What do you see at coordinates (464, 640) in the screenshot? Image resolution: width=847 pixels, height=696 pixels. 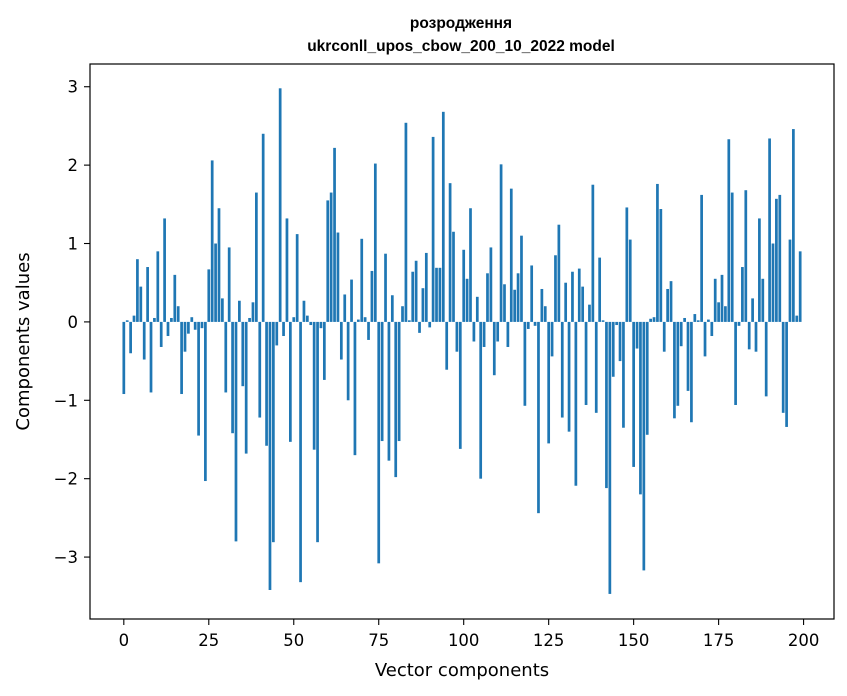 I see `x-tick-label: 100` at bounding box center [464, 640].